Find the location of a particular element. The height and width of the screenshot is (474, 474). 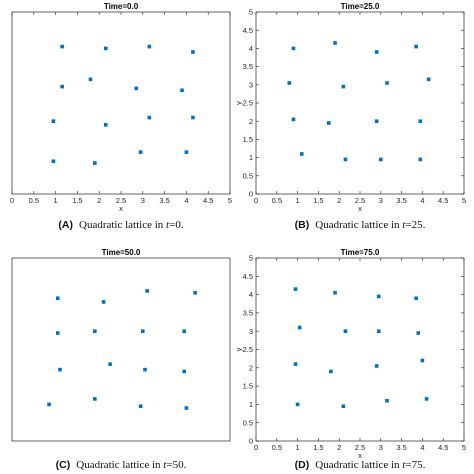

chart-title: Time=50.0 is located at coordinates (121, 252).